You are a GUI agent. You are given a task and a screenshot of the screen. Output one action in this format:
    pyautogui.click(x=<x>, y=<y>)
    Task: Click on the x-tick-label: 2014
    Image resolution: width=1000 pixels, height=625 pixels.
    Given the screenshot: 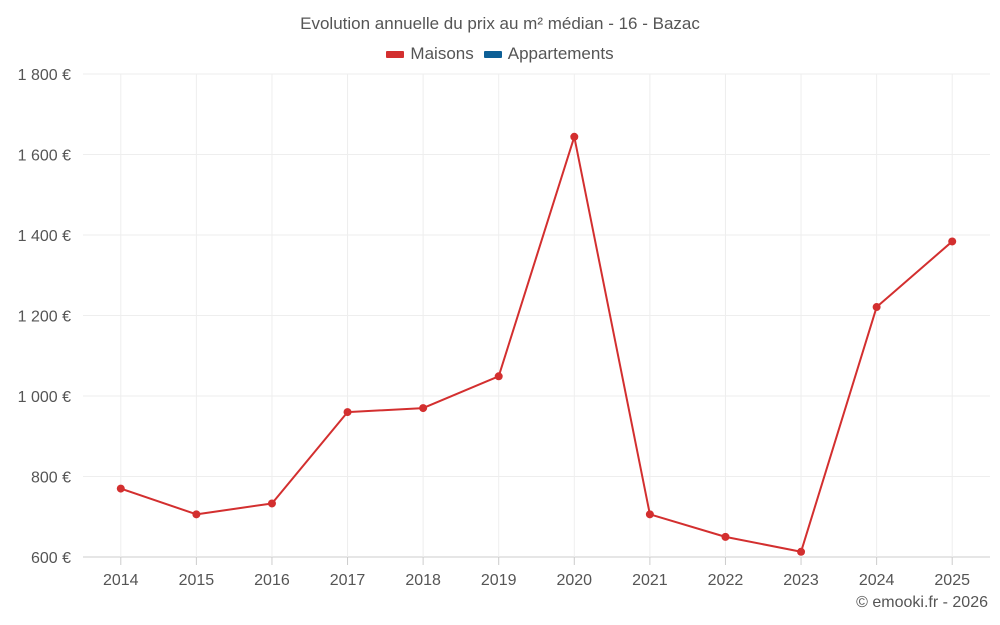 What is the action you would take?
    pyautogui.click(x=121, y=580)
    